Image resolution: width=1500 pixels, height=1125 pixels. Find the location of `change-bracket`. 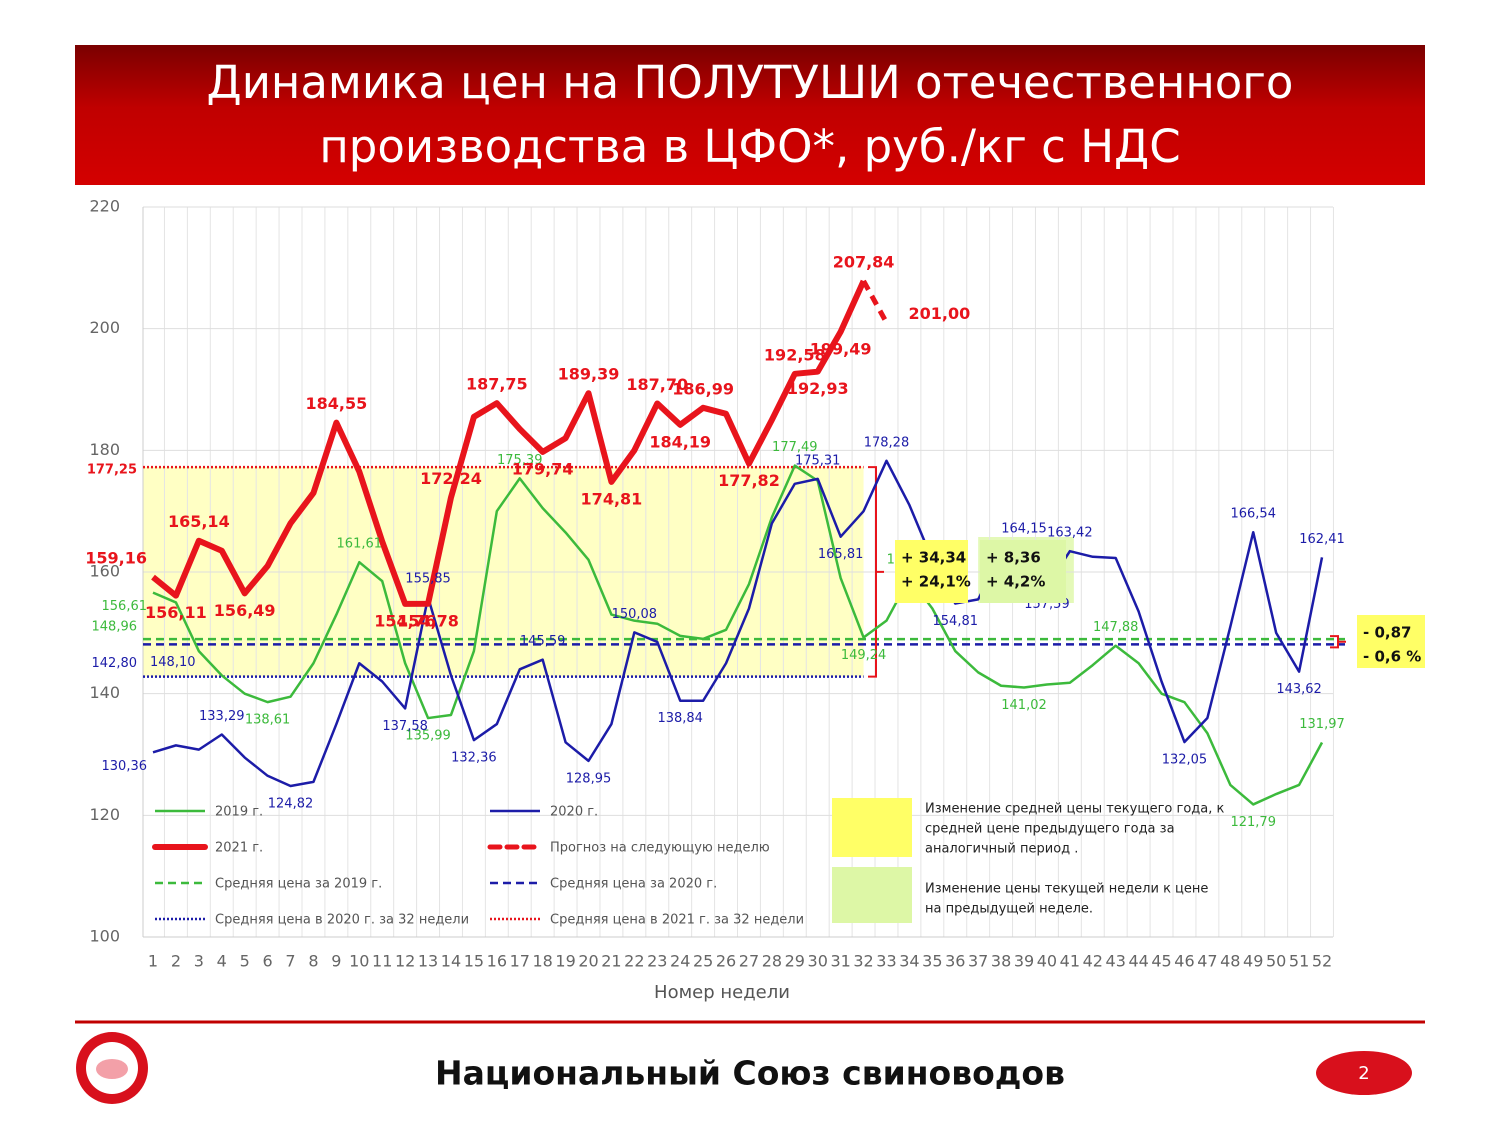

change-bracket is located at coordinates (876, 572).